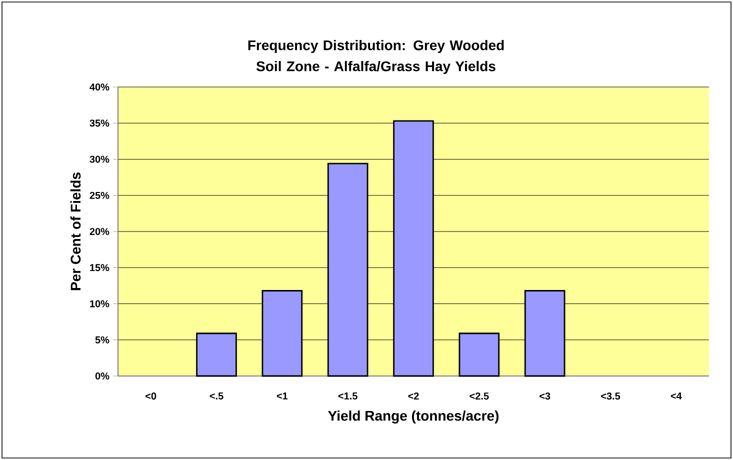 Image resolution: width=733 pixels, height=460 pixels. Describe the element at coordinates (413, 396) in the screenshot. I see `x-tick-label: <2` at that location.